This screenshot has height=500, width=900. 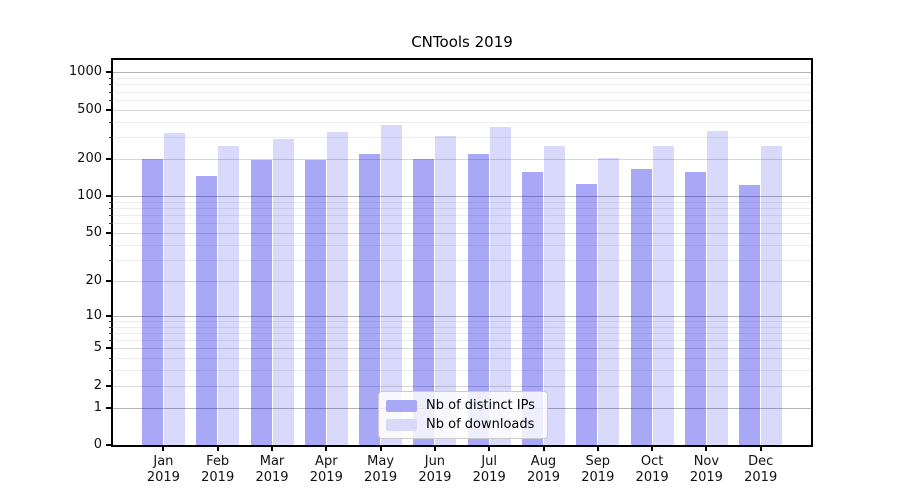 What do you see at coordinates (163, 469) in the screenshot?
I see `x-tick-label-jan: Jan 2019` at bounding box center [163, 469].